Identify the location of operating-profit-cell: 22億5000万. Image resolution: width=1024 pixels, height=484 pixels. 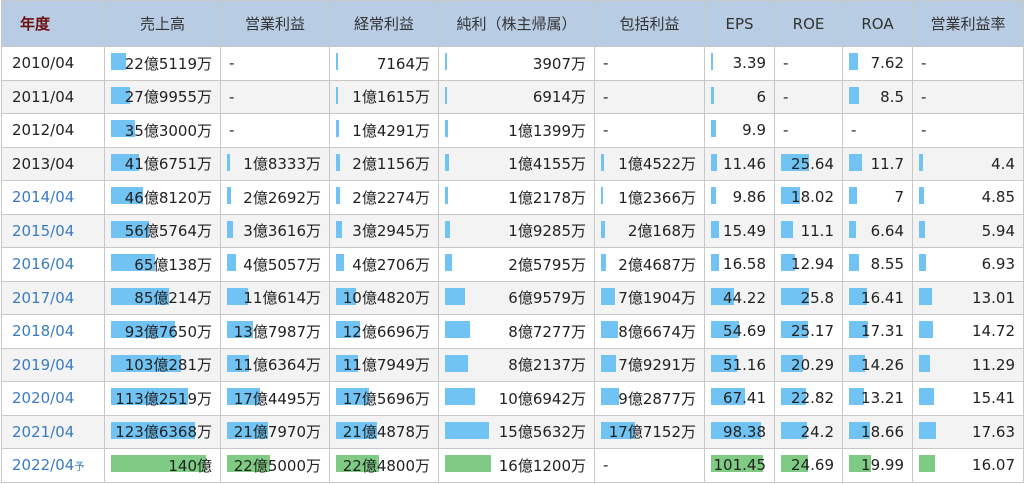
(275, 465).